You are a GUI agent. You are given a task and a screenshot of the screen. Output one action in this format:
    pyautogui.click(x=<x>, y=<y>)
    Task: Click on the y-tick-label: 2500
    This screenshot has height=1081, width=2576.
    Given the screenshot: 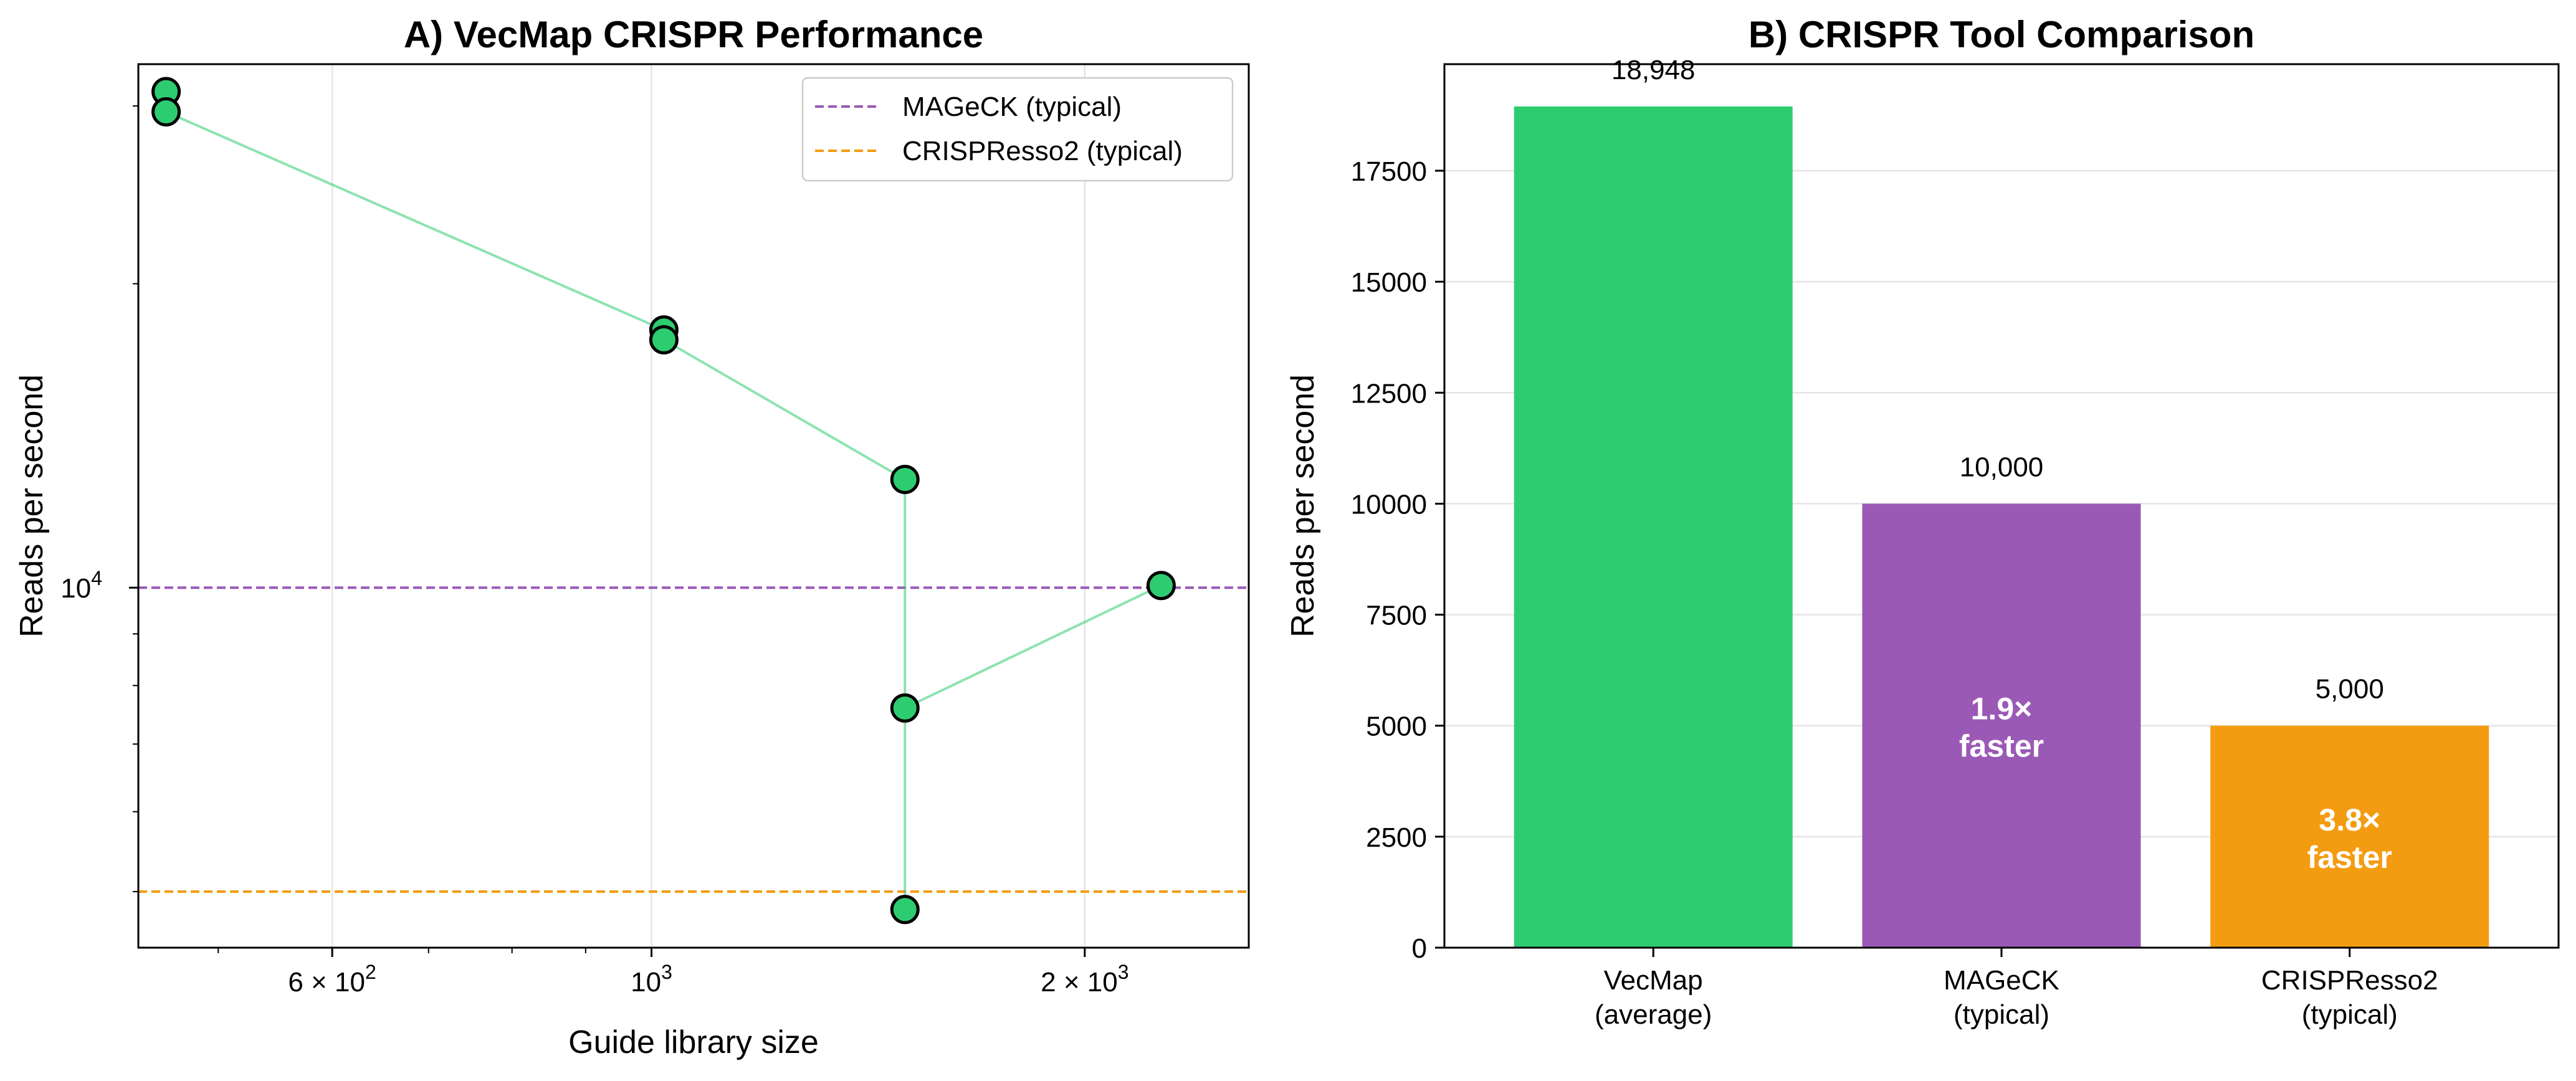 What is the action you would take?
    pyautogui.click(x=1397, y=837)
    